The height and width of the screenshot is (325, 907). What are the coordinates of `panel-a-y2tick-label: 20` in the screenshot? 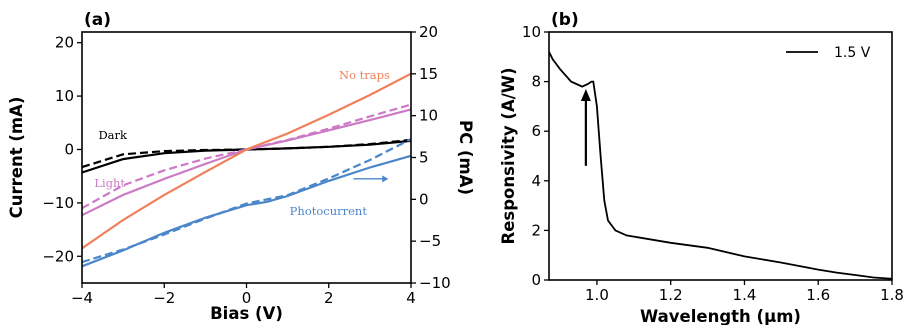 It's located at (428, 32).